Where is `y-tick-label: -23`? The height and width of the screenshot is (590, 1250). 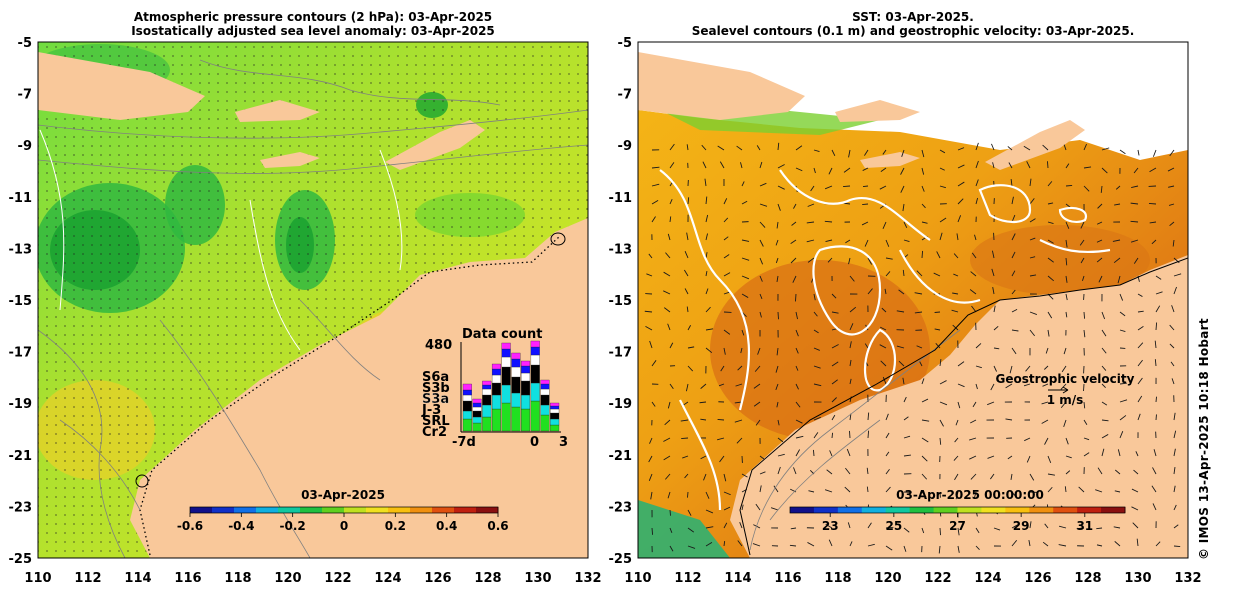 y-tick-label: -23 is located at coordinates (621, 507).